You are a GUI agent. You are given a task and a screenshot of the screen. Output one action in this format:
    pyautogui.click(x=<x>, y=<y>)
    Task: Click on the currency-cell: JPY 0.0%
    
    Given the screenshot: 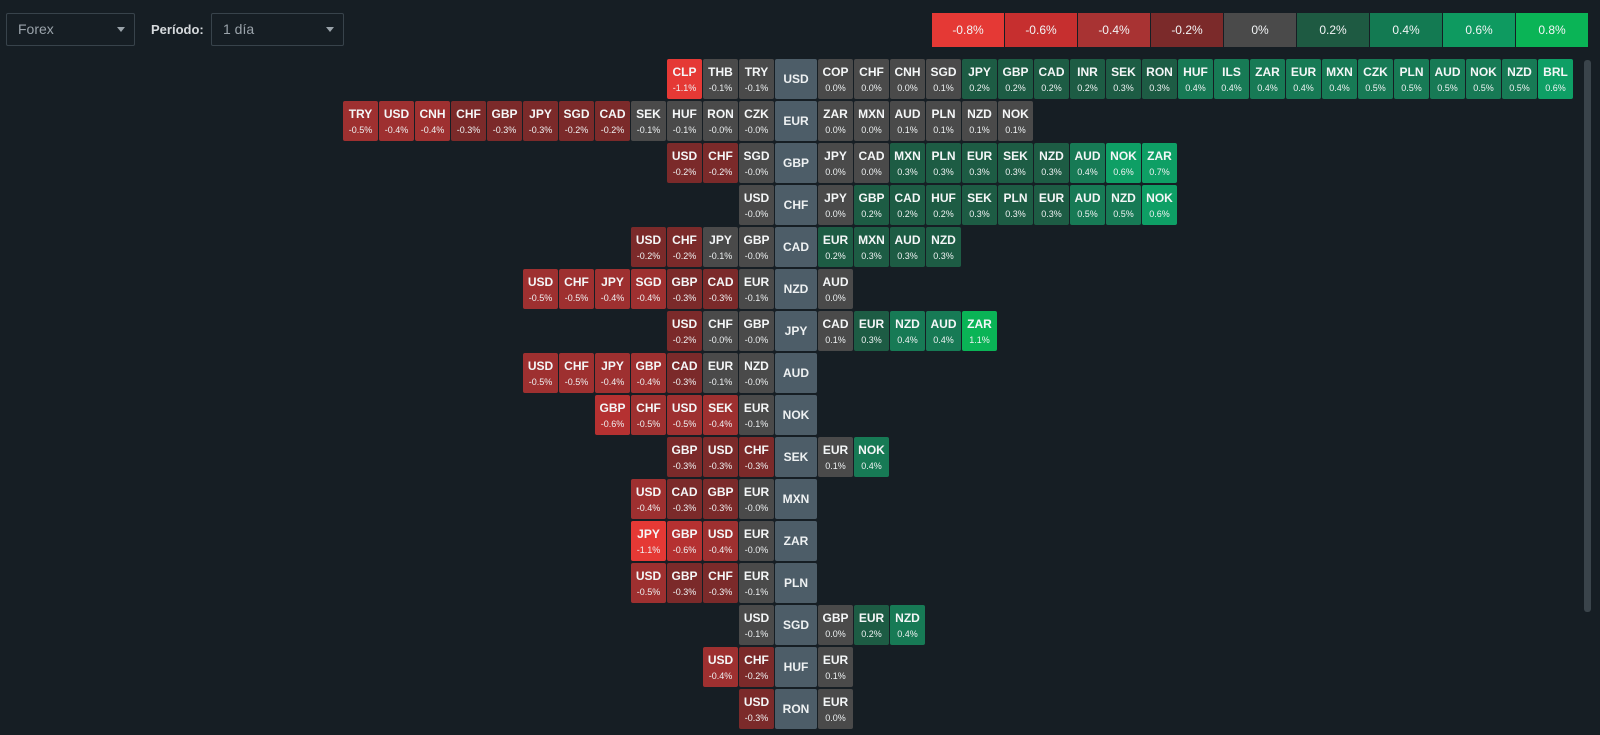 What is the action you would take?
    pyautogui.click(x=835, y=205)
    